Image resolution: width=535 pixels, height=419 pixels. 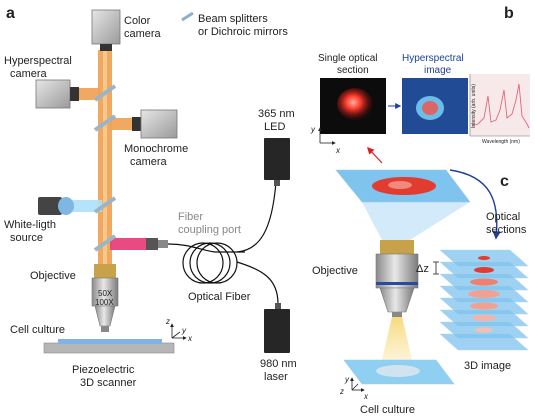 I want to click on axis-c-x: x, so click(x=366, y=396).